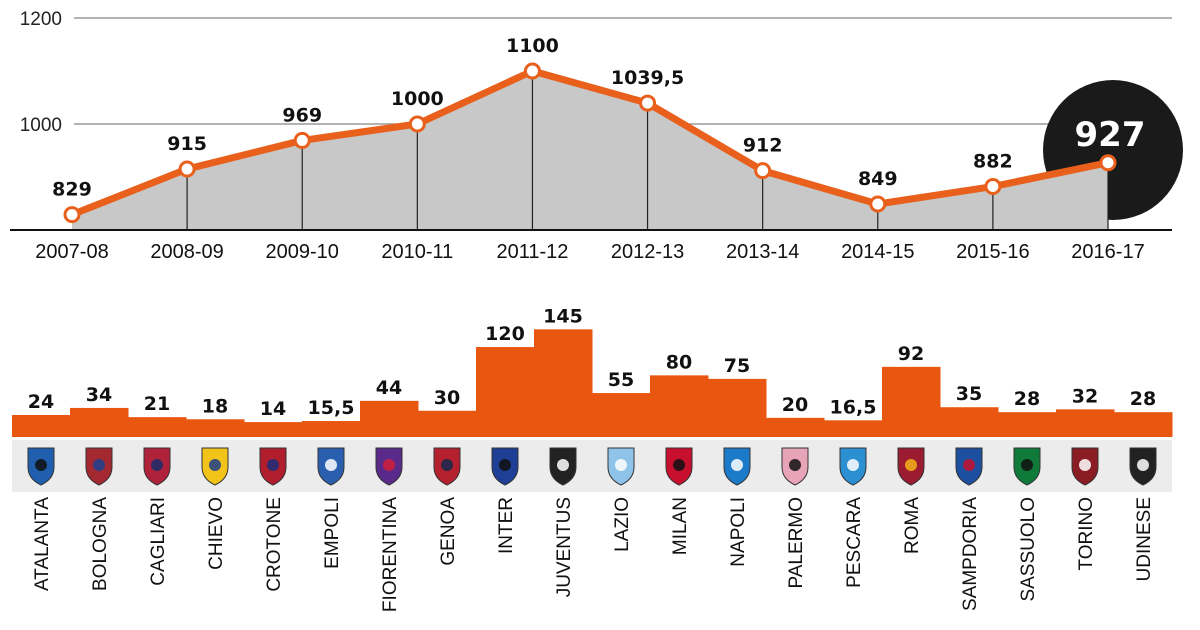 This screenshot has height=630, width=1200. Describe the element at coordinates (970, 554) in the screenshot. I see `team-label: SAMPDORIA` at that location.